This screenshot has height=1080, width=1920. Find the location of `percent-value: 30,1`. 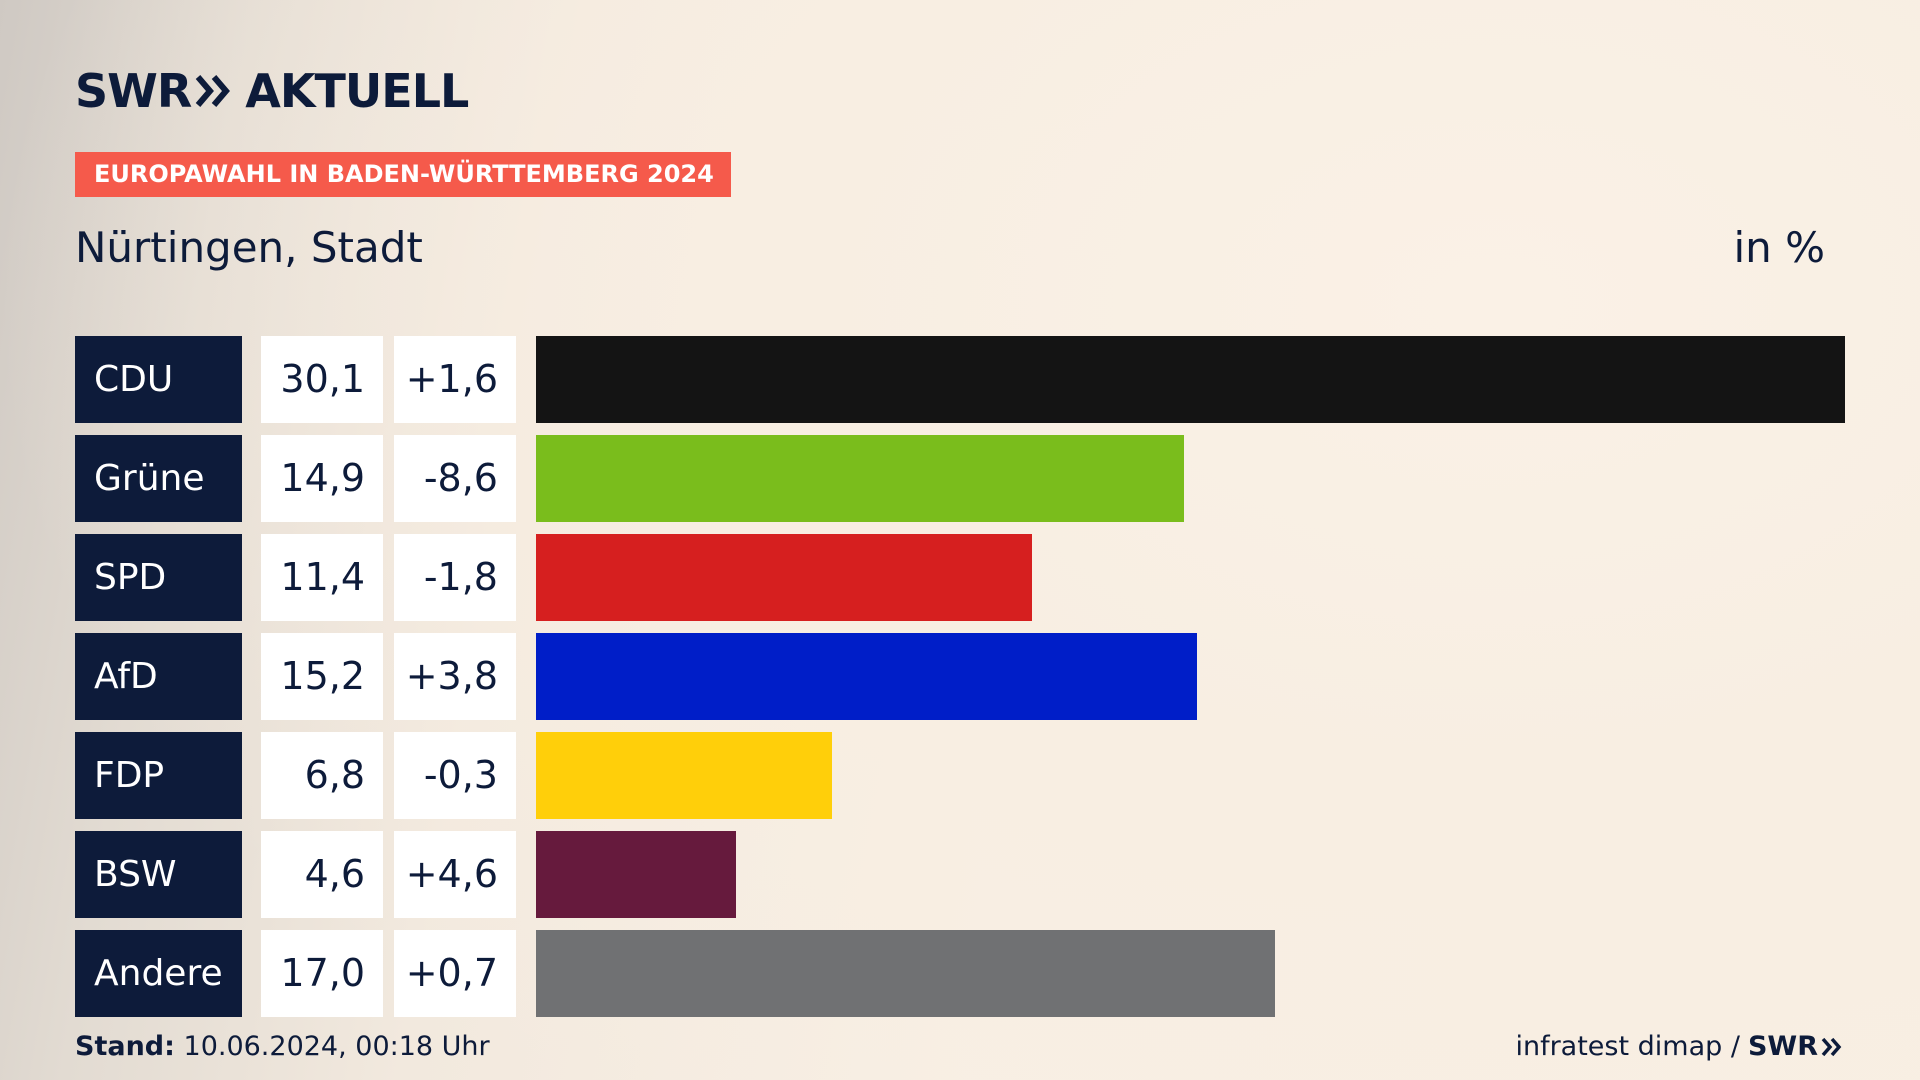

percent-value: 30,1 is located at coordinates (322, 379).